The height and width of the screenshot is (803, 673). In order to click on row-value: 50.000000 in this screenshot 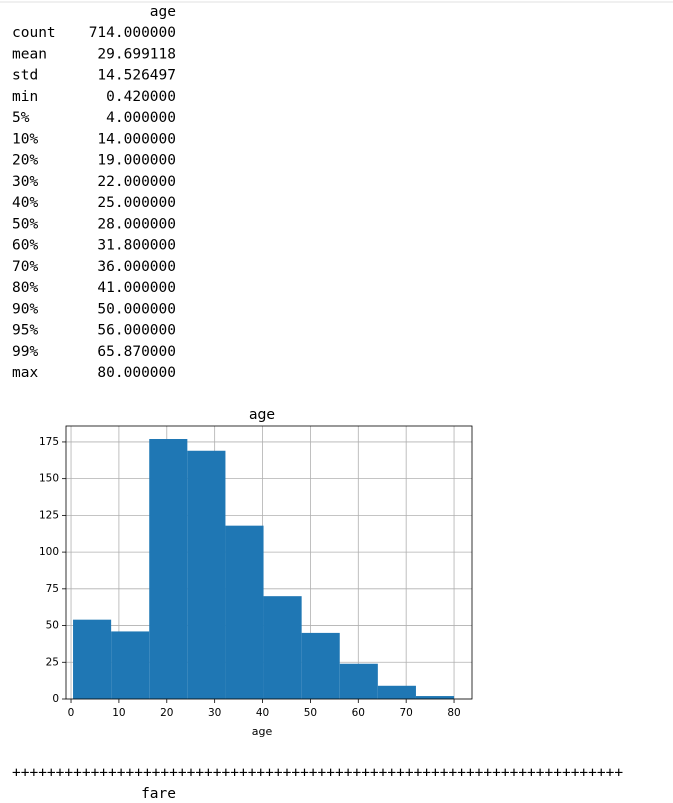, I will do `click(136, 309)`.